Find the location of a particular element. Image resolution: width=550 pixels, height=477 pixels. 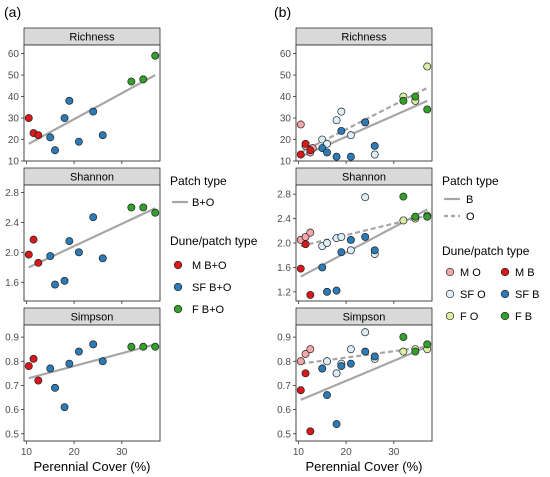

y-tick-label: 0.6 is located at coordinates (284, 410).